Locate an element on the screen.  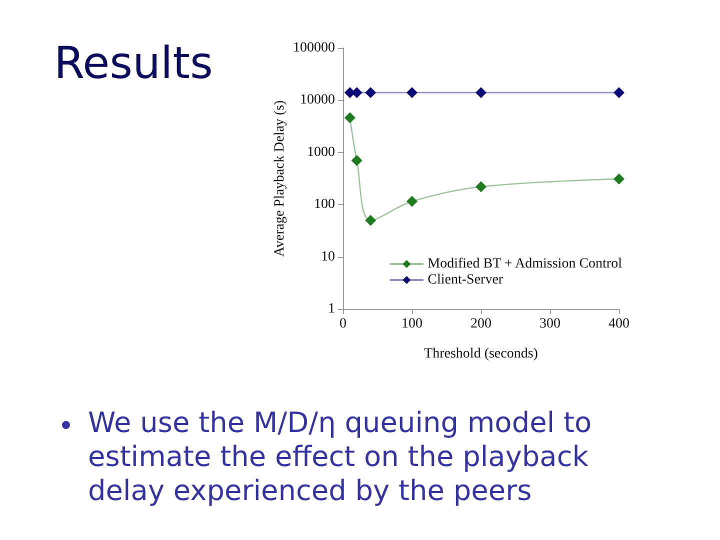
y-tick-label: 100 is located at coordinates (324, 204).